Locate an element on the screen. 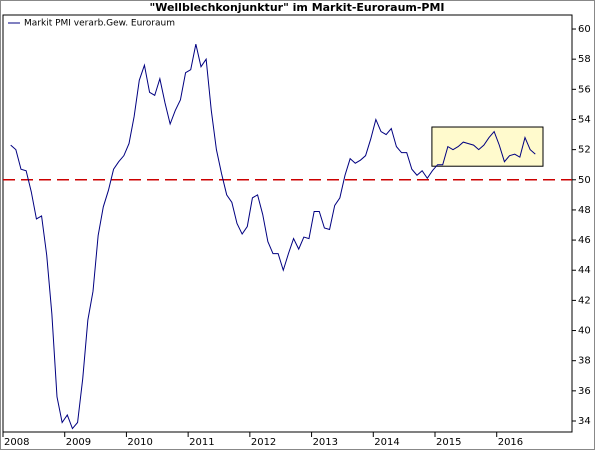  y-tick-label: 52 is located at coordinates (584, 150).